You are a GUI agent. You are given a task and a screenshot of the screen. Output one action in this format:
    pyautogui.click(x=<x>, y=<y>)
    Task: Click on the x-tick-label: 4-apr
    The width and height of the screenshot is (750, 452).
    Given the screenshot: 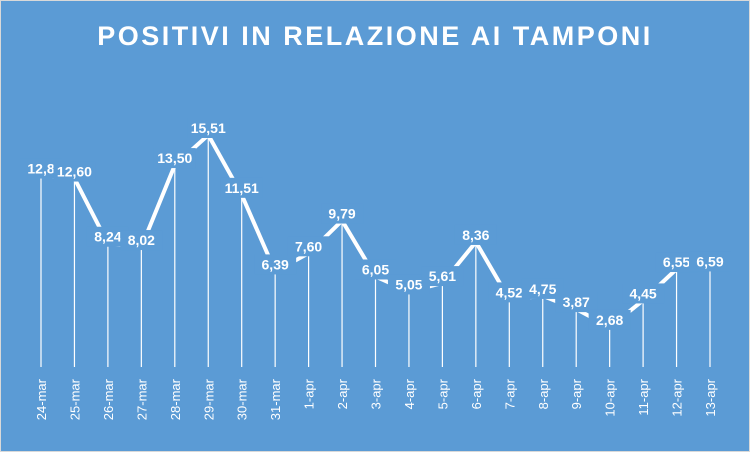 What is the action you would take?
    pyautogui.click(x=409, y=393)
    